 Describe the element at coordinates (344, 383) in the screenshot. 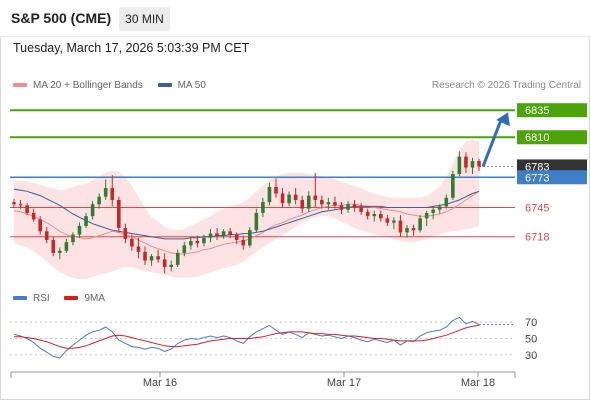

I see `time-tick-label-1: Mar 17` at that location.